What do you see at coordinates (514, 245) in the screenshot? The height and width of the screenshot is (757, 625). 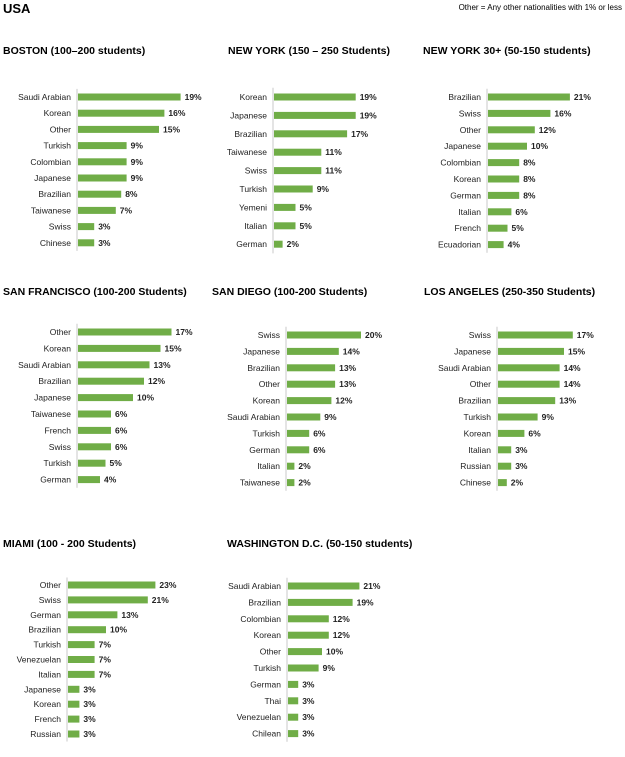 I see `data-label: 4%` at bounding box center [514, 245].